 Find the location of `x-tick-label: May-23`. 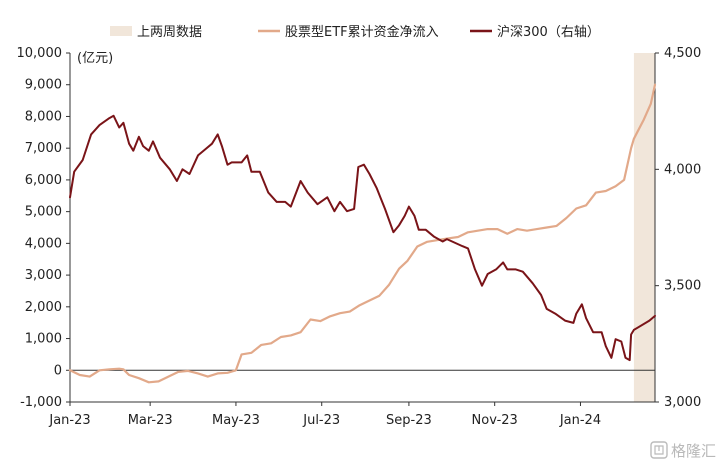

x-tick-label: May-23 is located at coordinates (236, 420).